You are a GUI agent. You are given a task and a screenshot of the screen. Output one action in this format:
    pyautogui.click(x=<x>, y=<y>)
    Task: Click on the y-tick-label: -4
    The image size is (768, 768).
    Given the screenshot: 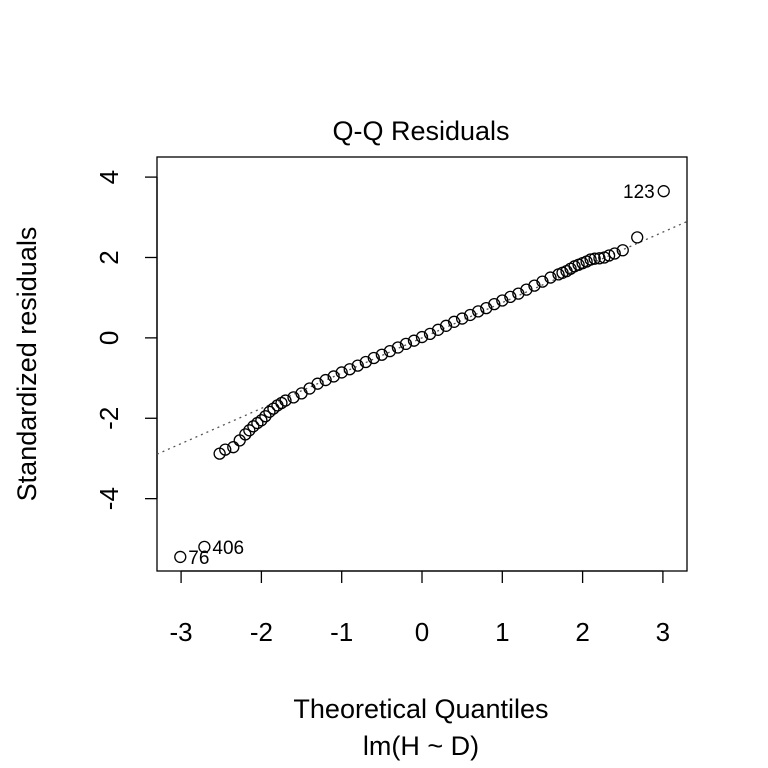 What is the action you would take?
    pyautogui.click(x=109, y=498)
    